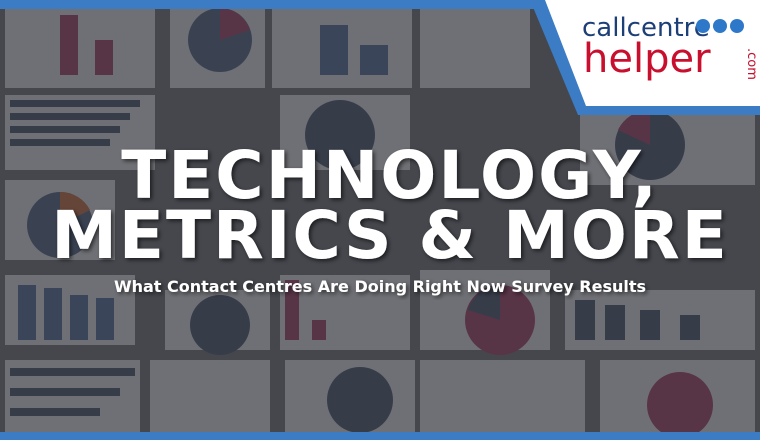  Describe the element at coordinates (380, 436) in the screenshot. I see `bottom-stripe` at that location.